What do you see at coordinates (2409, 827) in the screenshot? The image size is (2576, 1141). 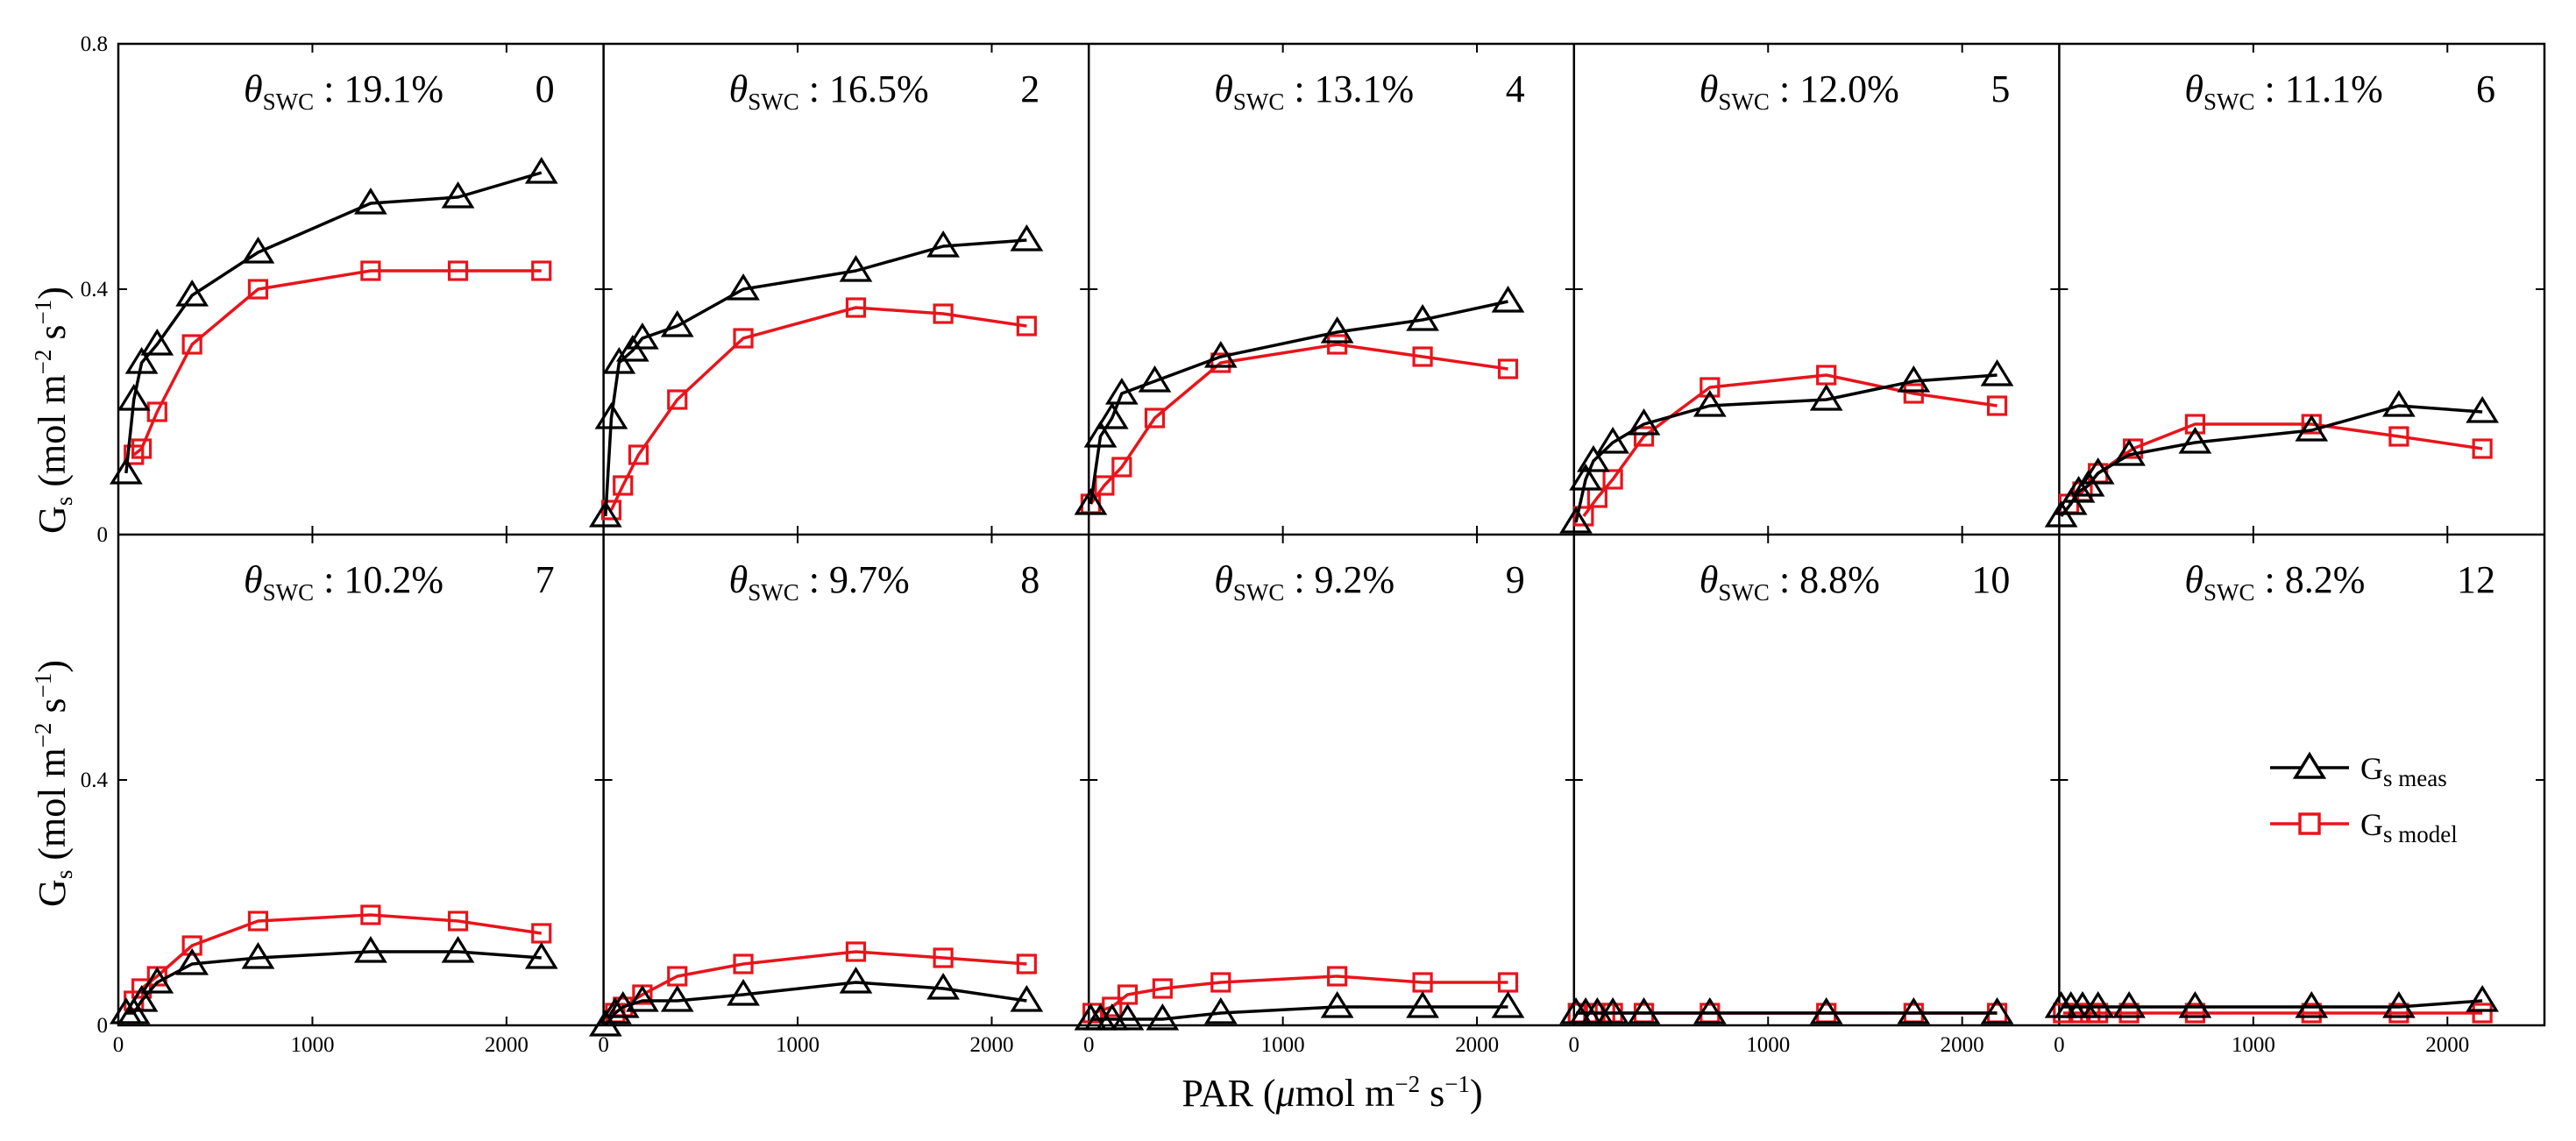 I see `legend-model-label: Gs model` at bounding box center [2409, 827].